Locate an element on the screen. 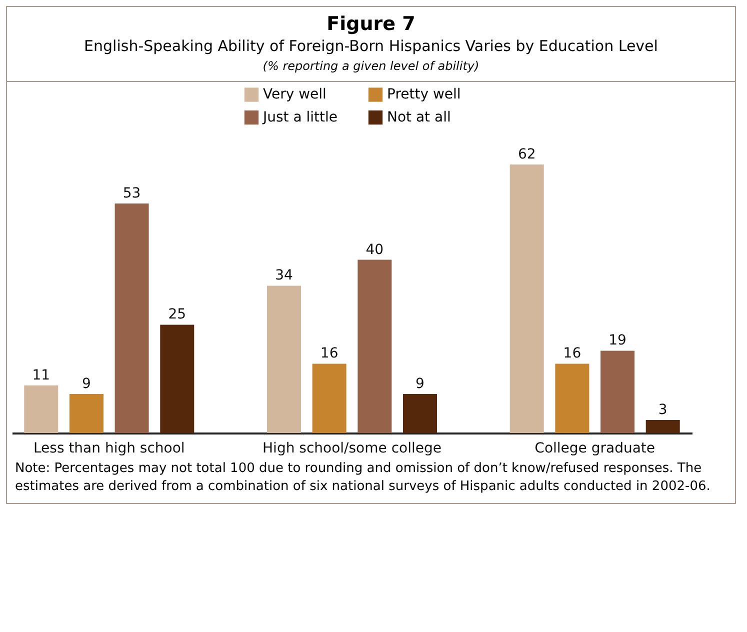 This screenshot has height=632, width=747. legend-label: Just a little is located at coordinates (300, 118).